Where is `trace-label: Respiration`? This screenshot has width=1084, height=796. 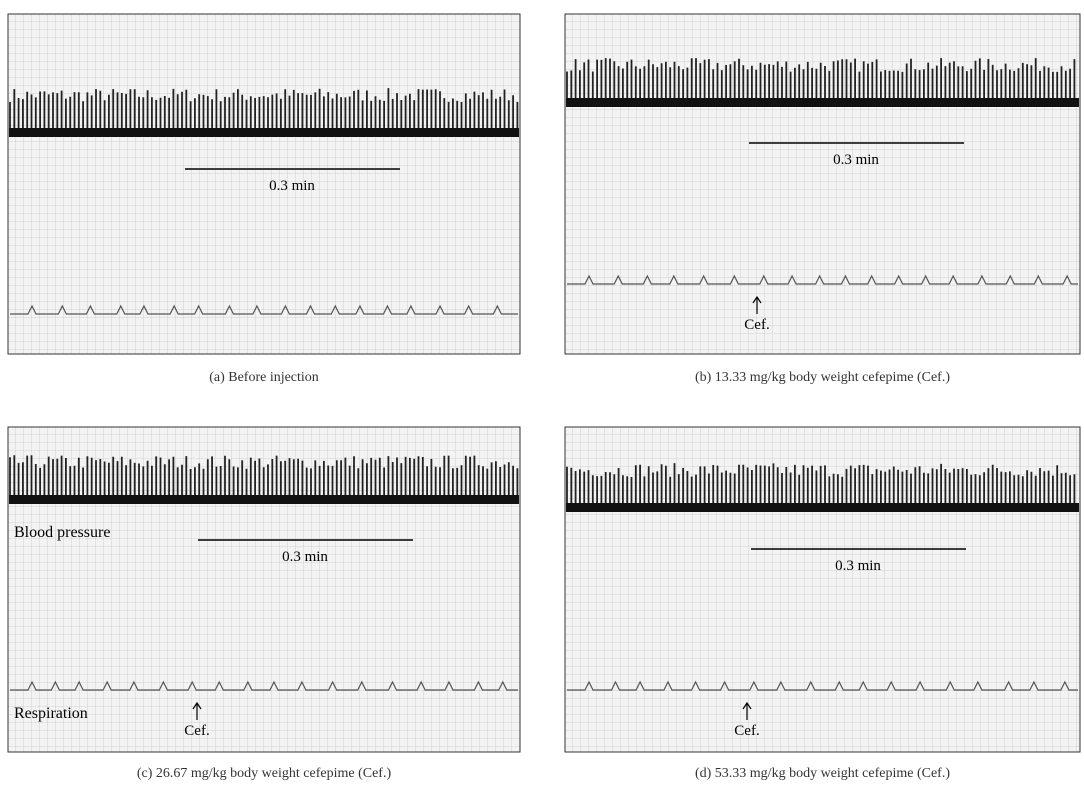
trace-label: Respiration is located at coordinates (51, 713).